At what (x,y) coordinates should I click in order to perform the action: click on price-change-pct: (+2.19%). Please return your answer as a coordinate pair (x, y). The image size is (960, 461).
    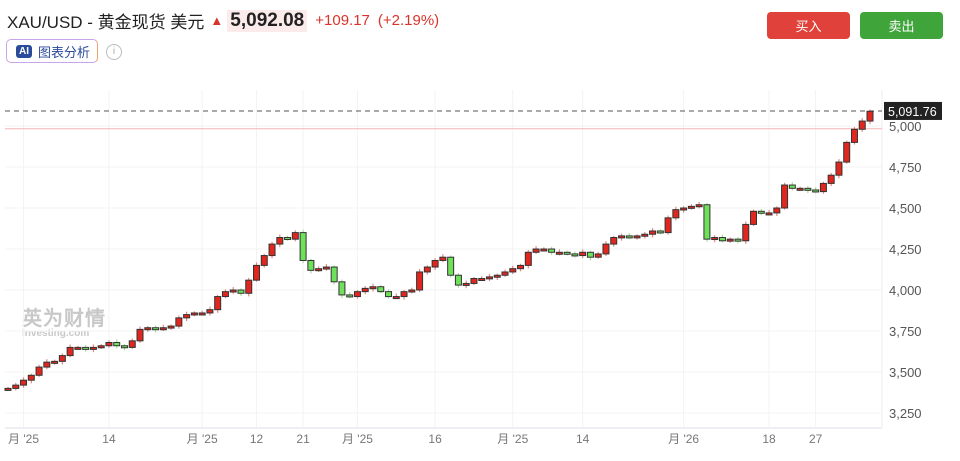
    Looking at the image, I should click on (408, 20).